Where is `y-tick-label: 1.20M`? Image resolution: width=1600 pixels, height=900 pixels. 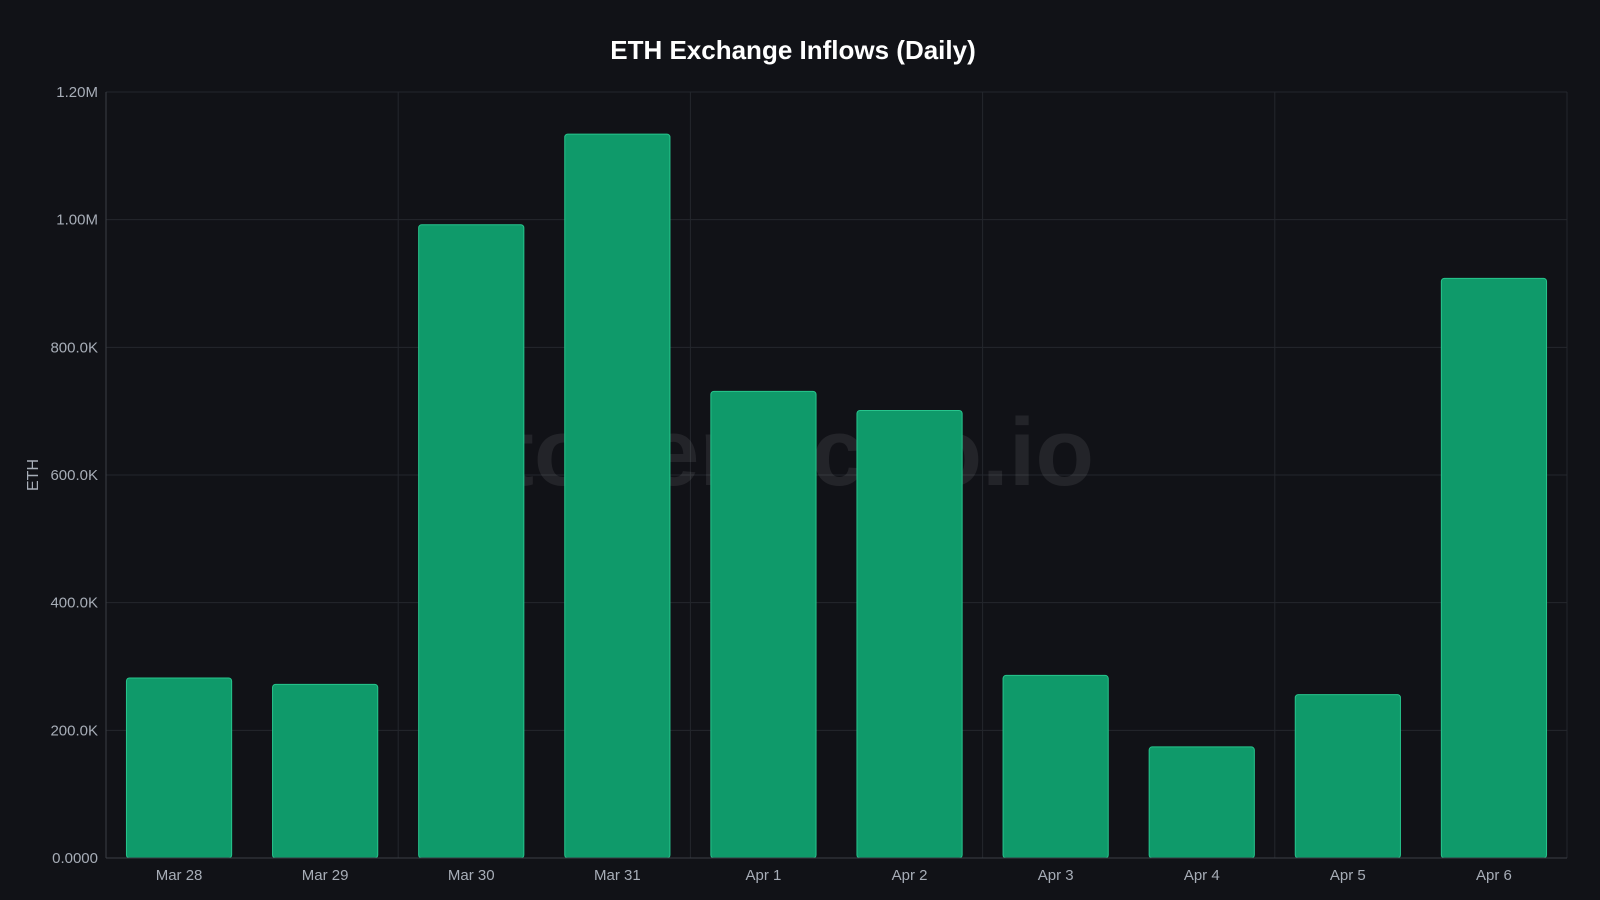
y-tick-label: 1.20M is located at coordinates (77, 92).